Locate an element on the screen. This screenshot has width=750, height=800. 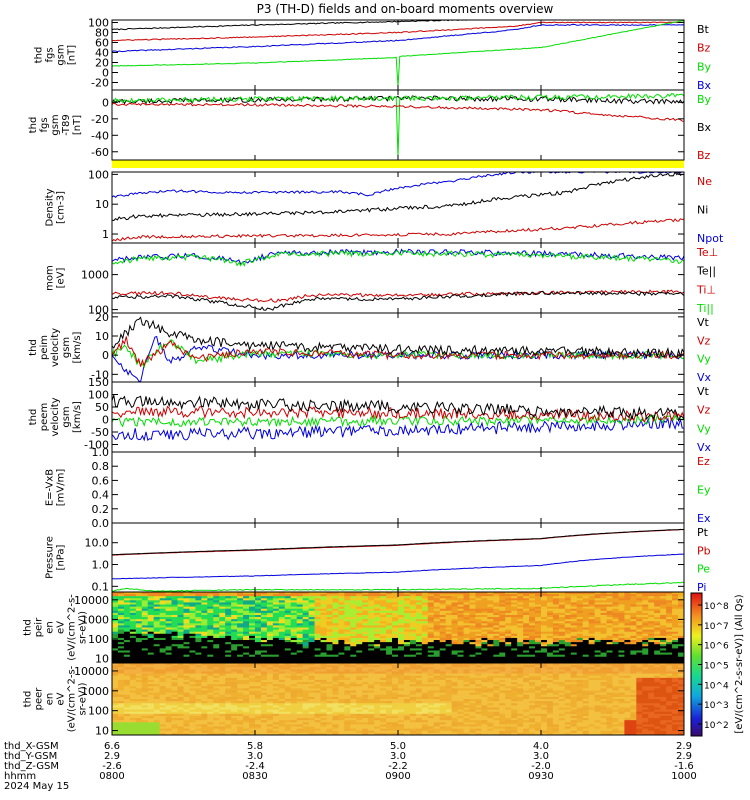
legend-entry: Ex is located at coordinates (704, 518).